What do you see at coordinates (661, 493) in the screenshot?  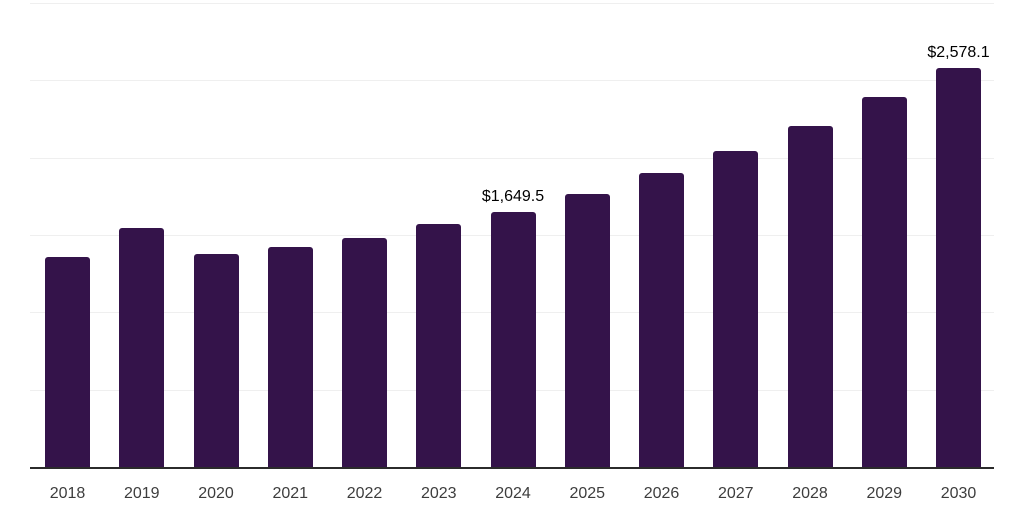 I see `x-tick-2026: 2026` at bounding box center [661, 493].